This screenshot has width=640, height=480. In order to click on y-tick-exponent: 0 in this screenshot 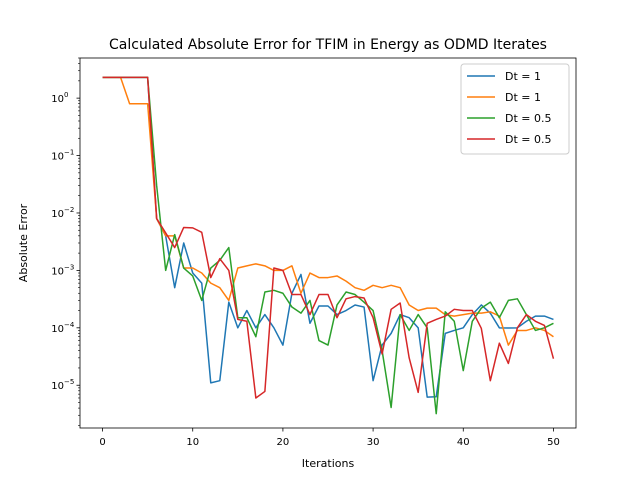, I will do `click(66, 95)`.